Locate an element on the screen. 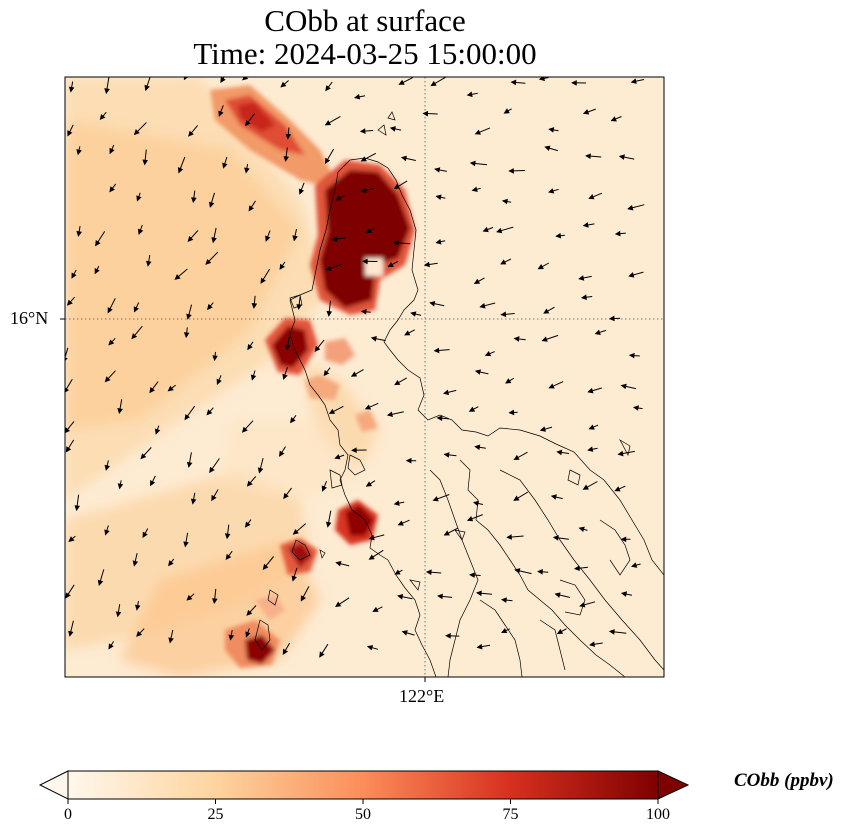  colorbar-tick-75: 75 is located at coordinates (510, 814).